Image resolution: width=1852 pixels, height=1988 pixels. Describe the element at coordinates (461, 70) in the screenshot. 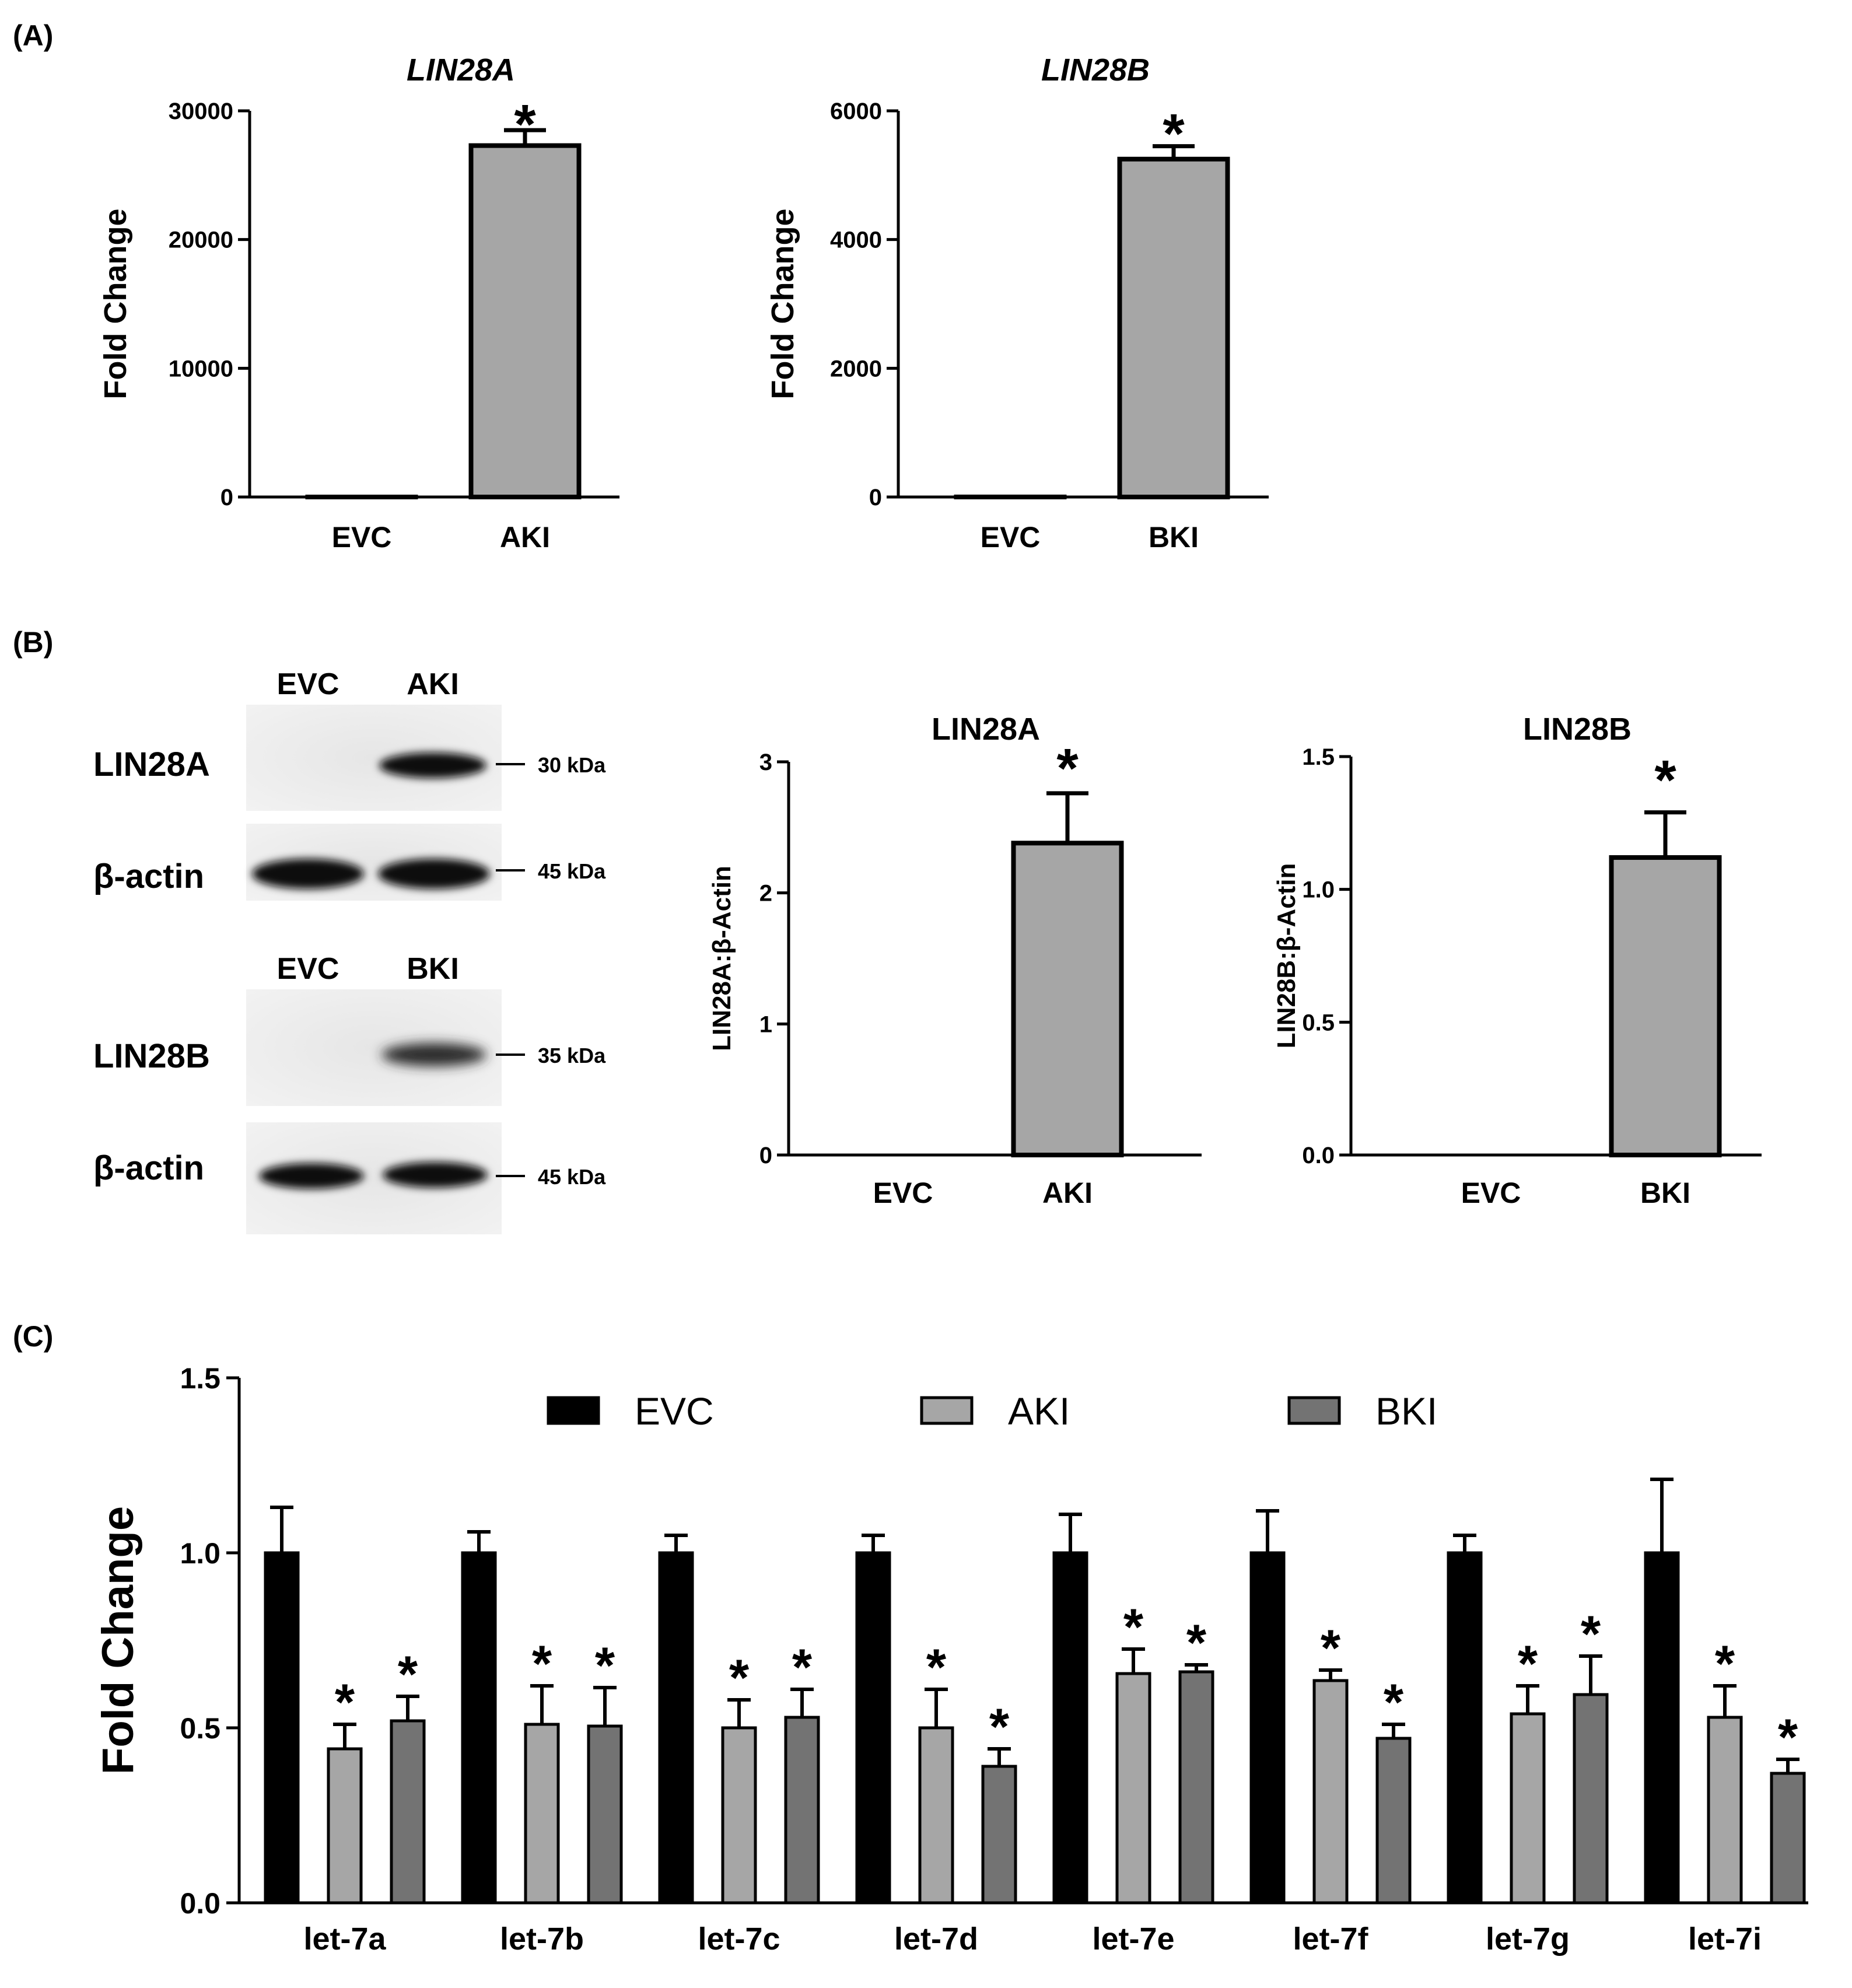

I see `chart-title: LIN28A` at that location.